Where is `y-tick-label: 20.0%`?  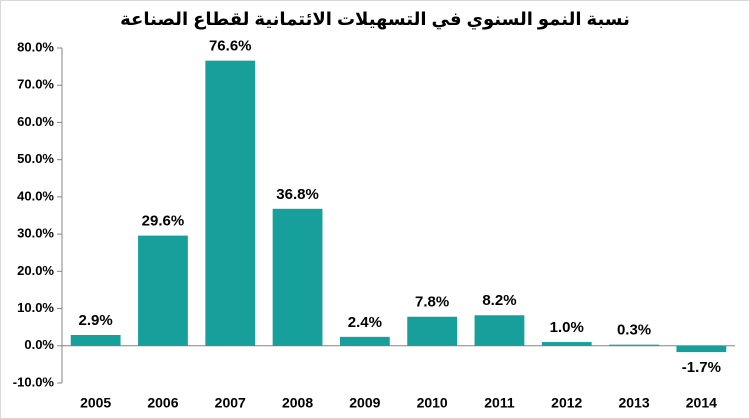
y-tick-label: 20.0% is located at coordinates (35, 270).